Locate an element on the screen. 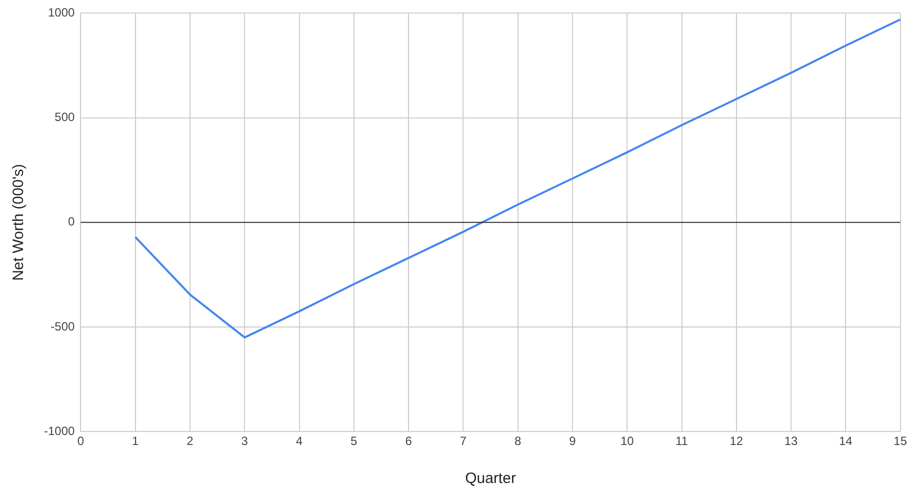 The height and width of the screenshot is (496, 910). x-tick-label: 9 is located at coordinates (572, 441).